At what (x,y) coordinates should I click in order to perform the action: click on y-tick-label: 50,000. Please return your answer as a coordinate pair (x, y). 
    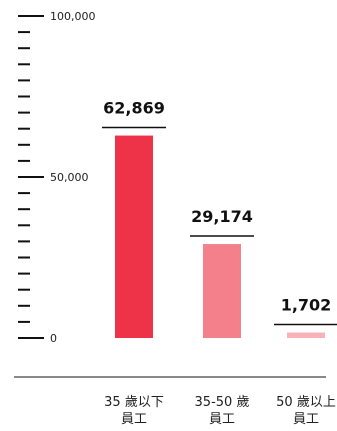
    Looking at the image, I should click on (69, 177).